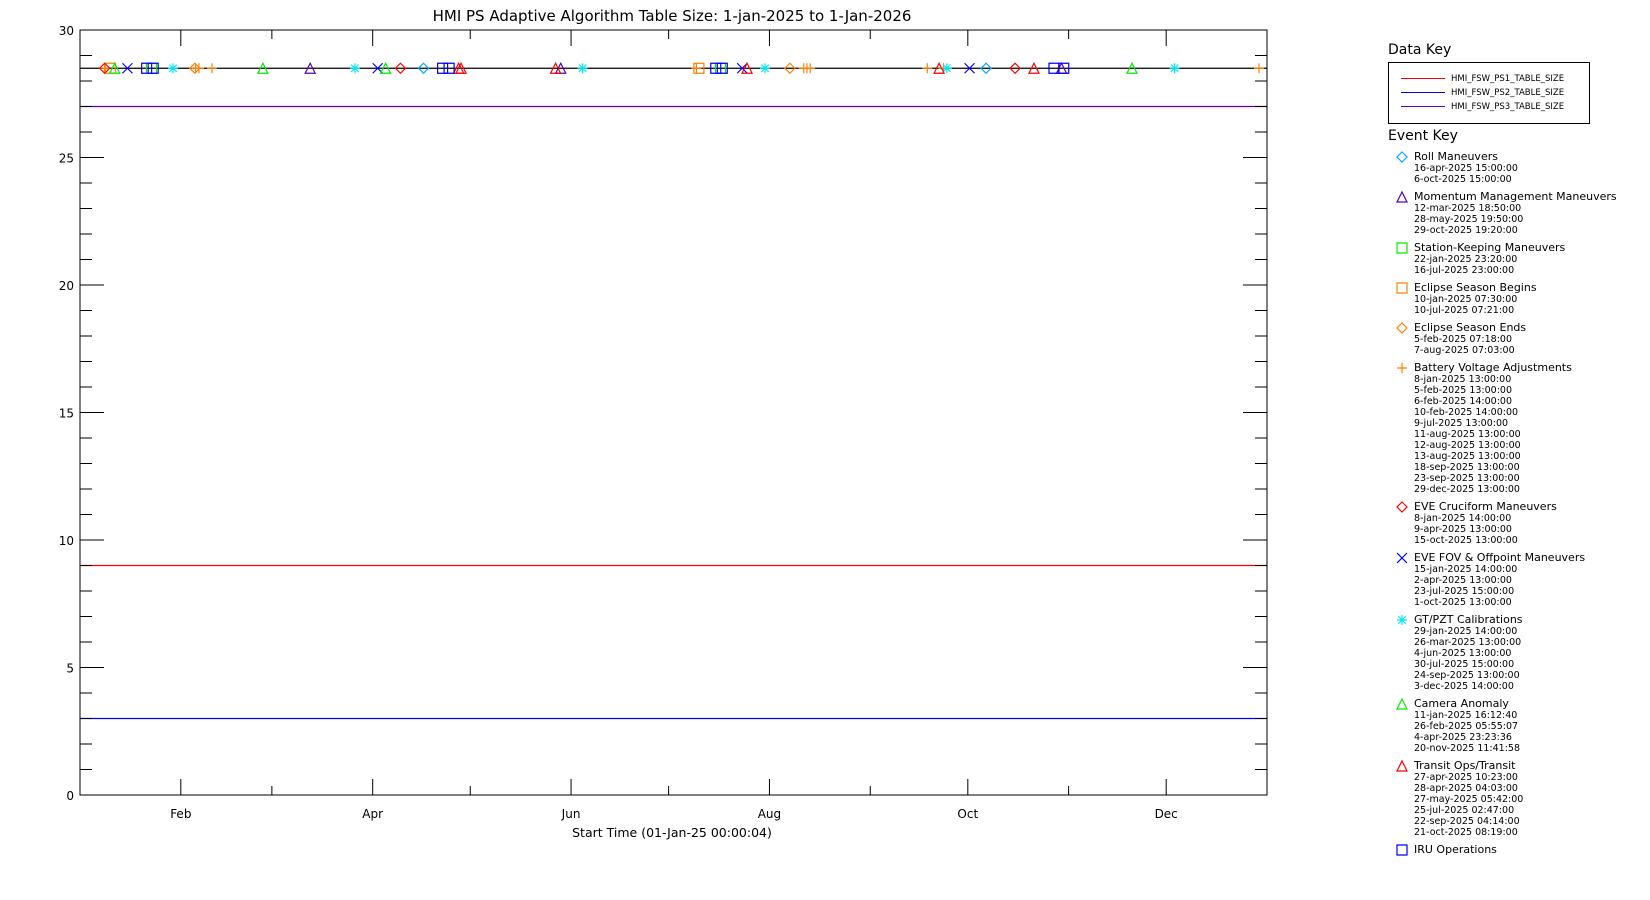  What do you see at coordinates (66, 541) in the screenshot?
I see `y-tick-label: 10` at bounding box center [66, 541].